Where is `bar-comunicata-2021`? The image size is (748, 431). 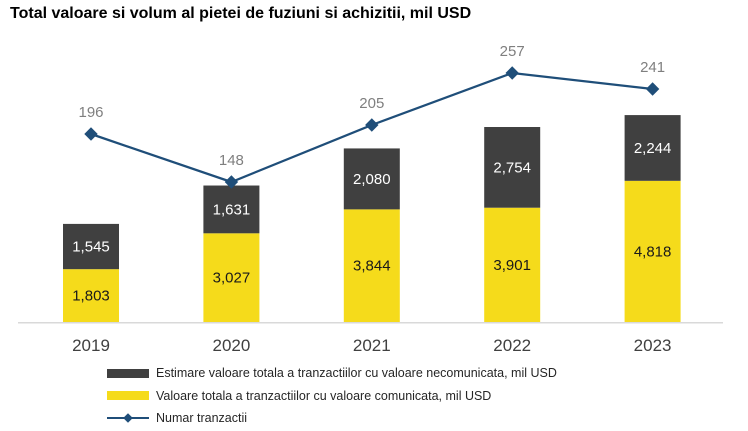 bar-comunicata-2021 is located at coordinates (371, 265).